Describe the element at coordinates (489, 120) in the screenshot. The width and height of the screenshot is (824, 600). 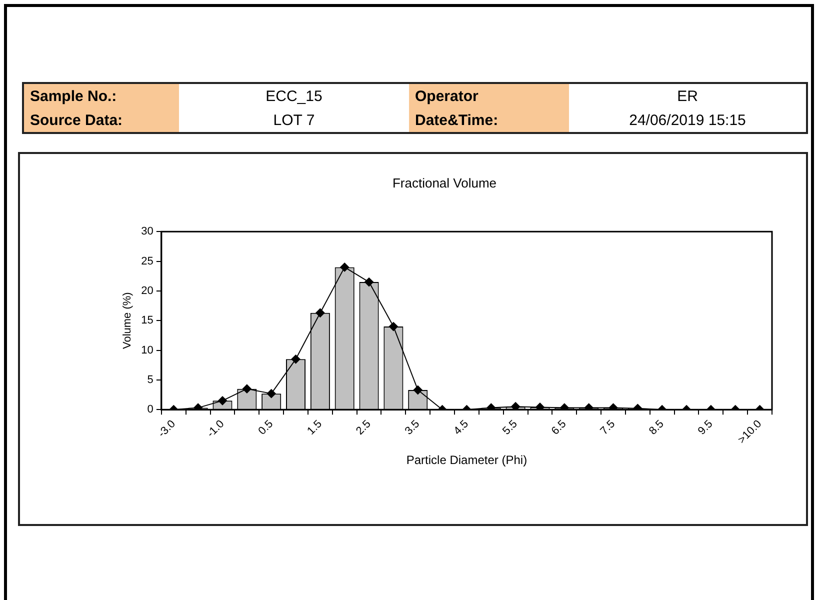
I see `text: Date&Time:` at that location.